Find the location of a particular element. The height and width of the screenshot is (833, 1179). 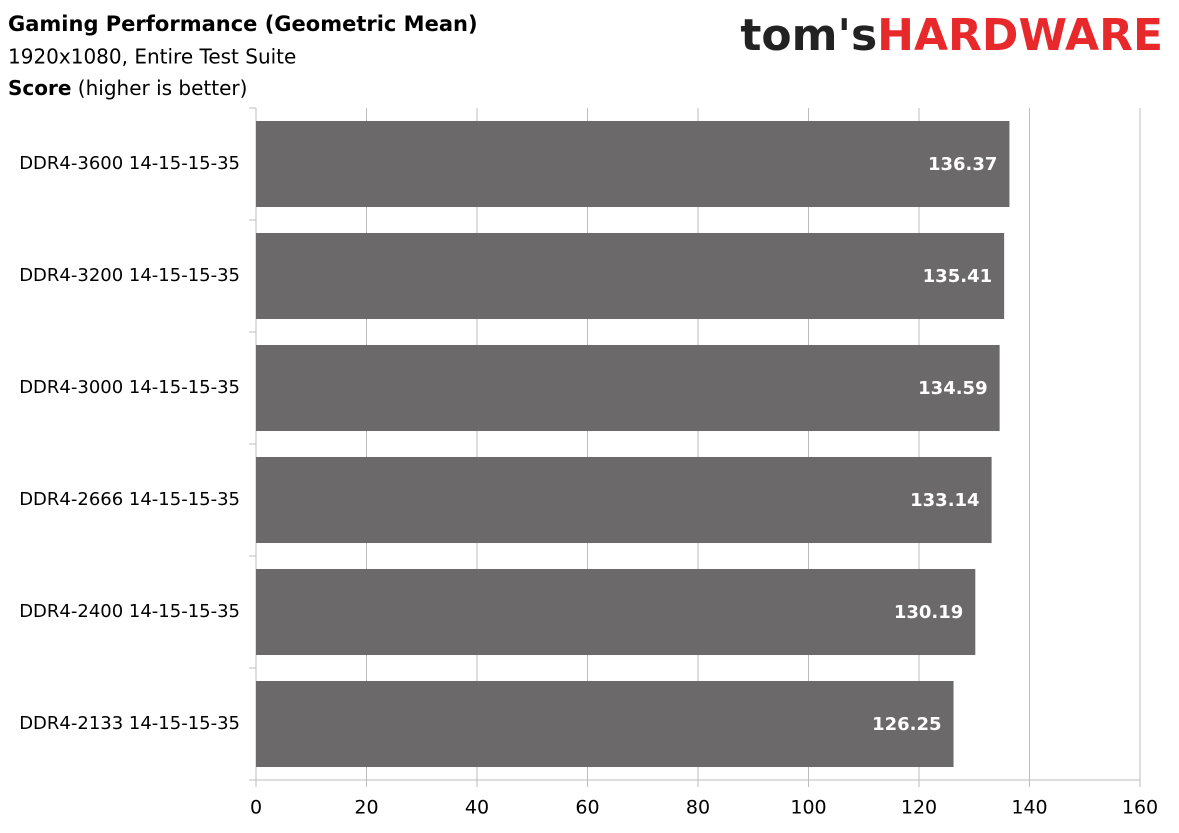

axis-label-rest: (higher is better) is located at coordinates (163, 88).